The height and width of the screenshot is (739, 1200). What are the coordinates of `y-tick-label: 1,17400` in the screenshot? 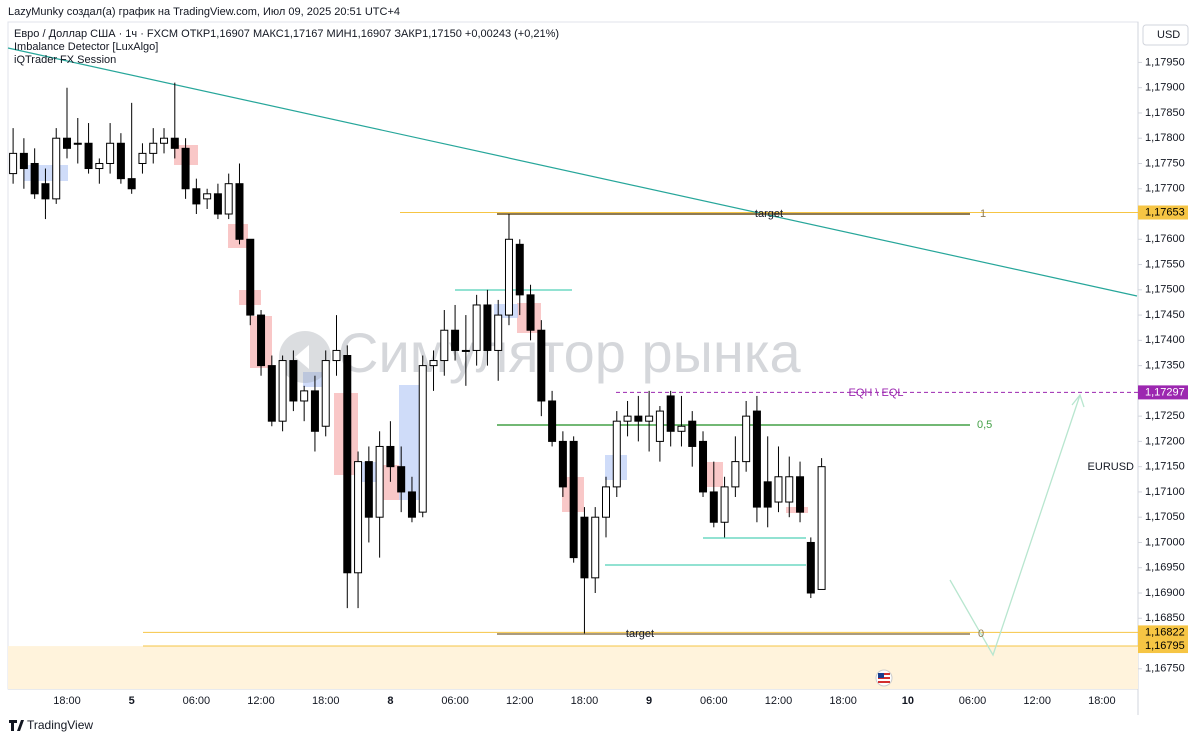 It's located at (1165, 340).